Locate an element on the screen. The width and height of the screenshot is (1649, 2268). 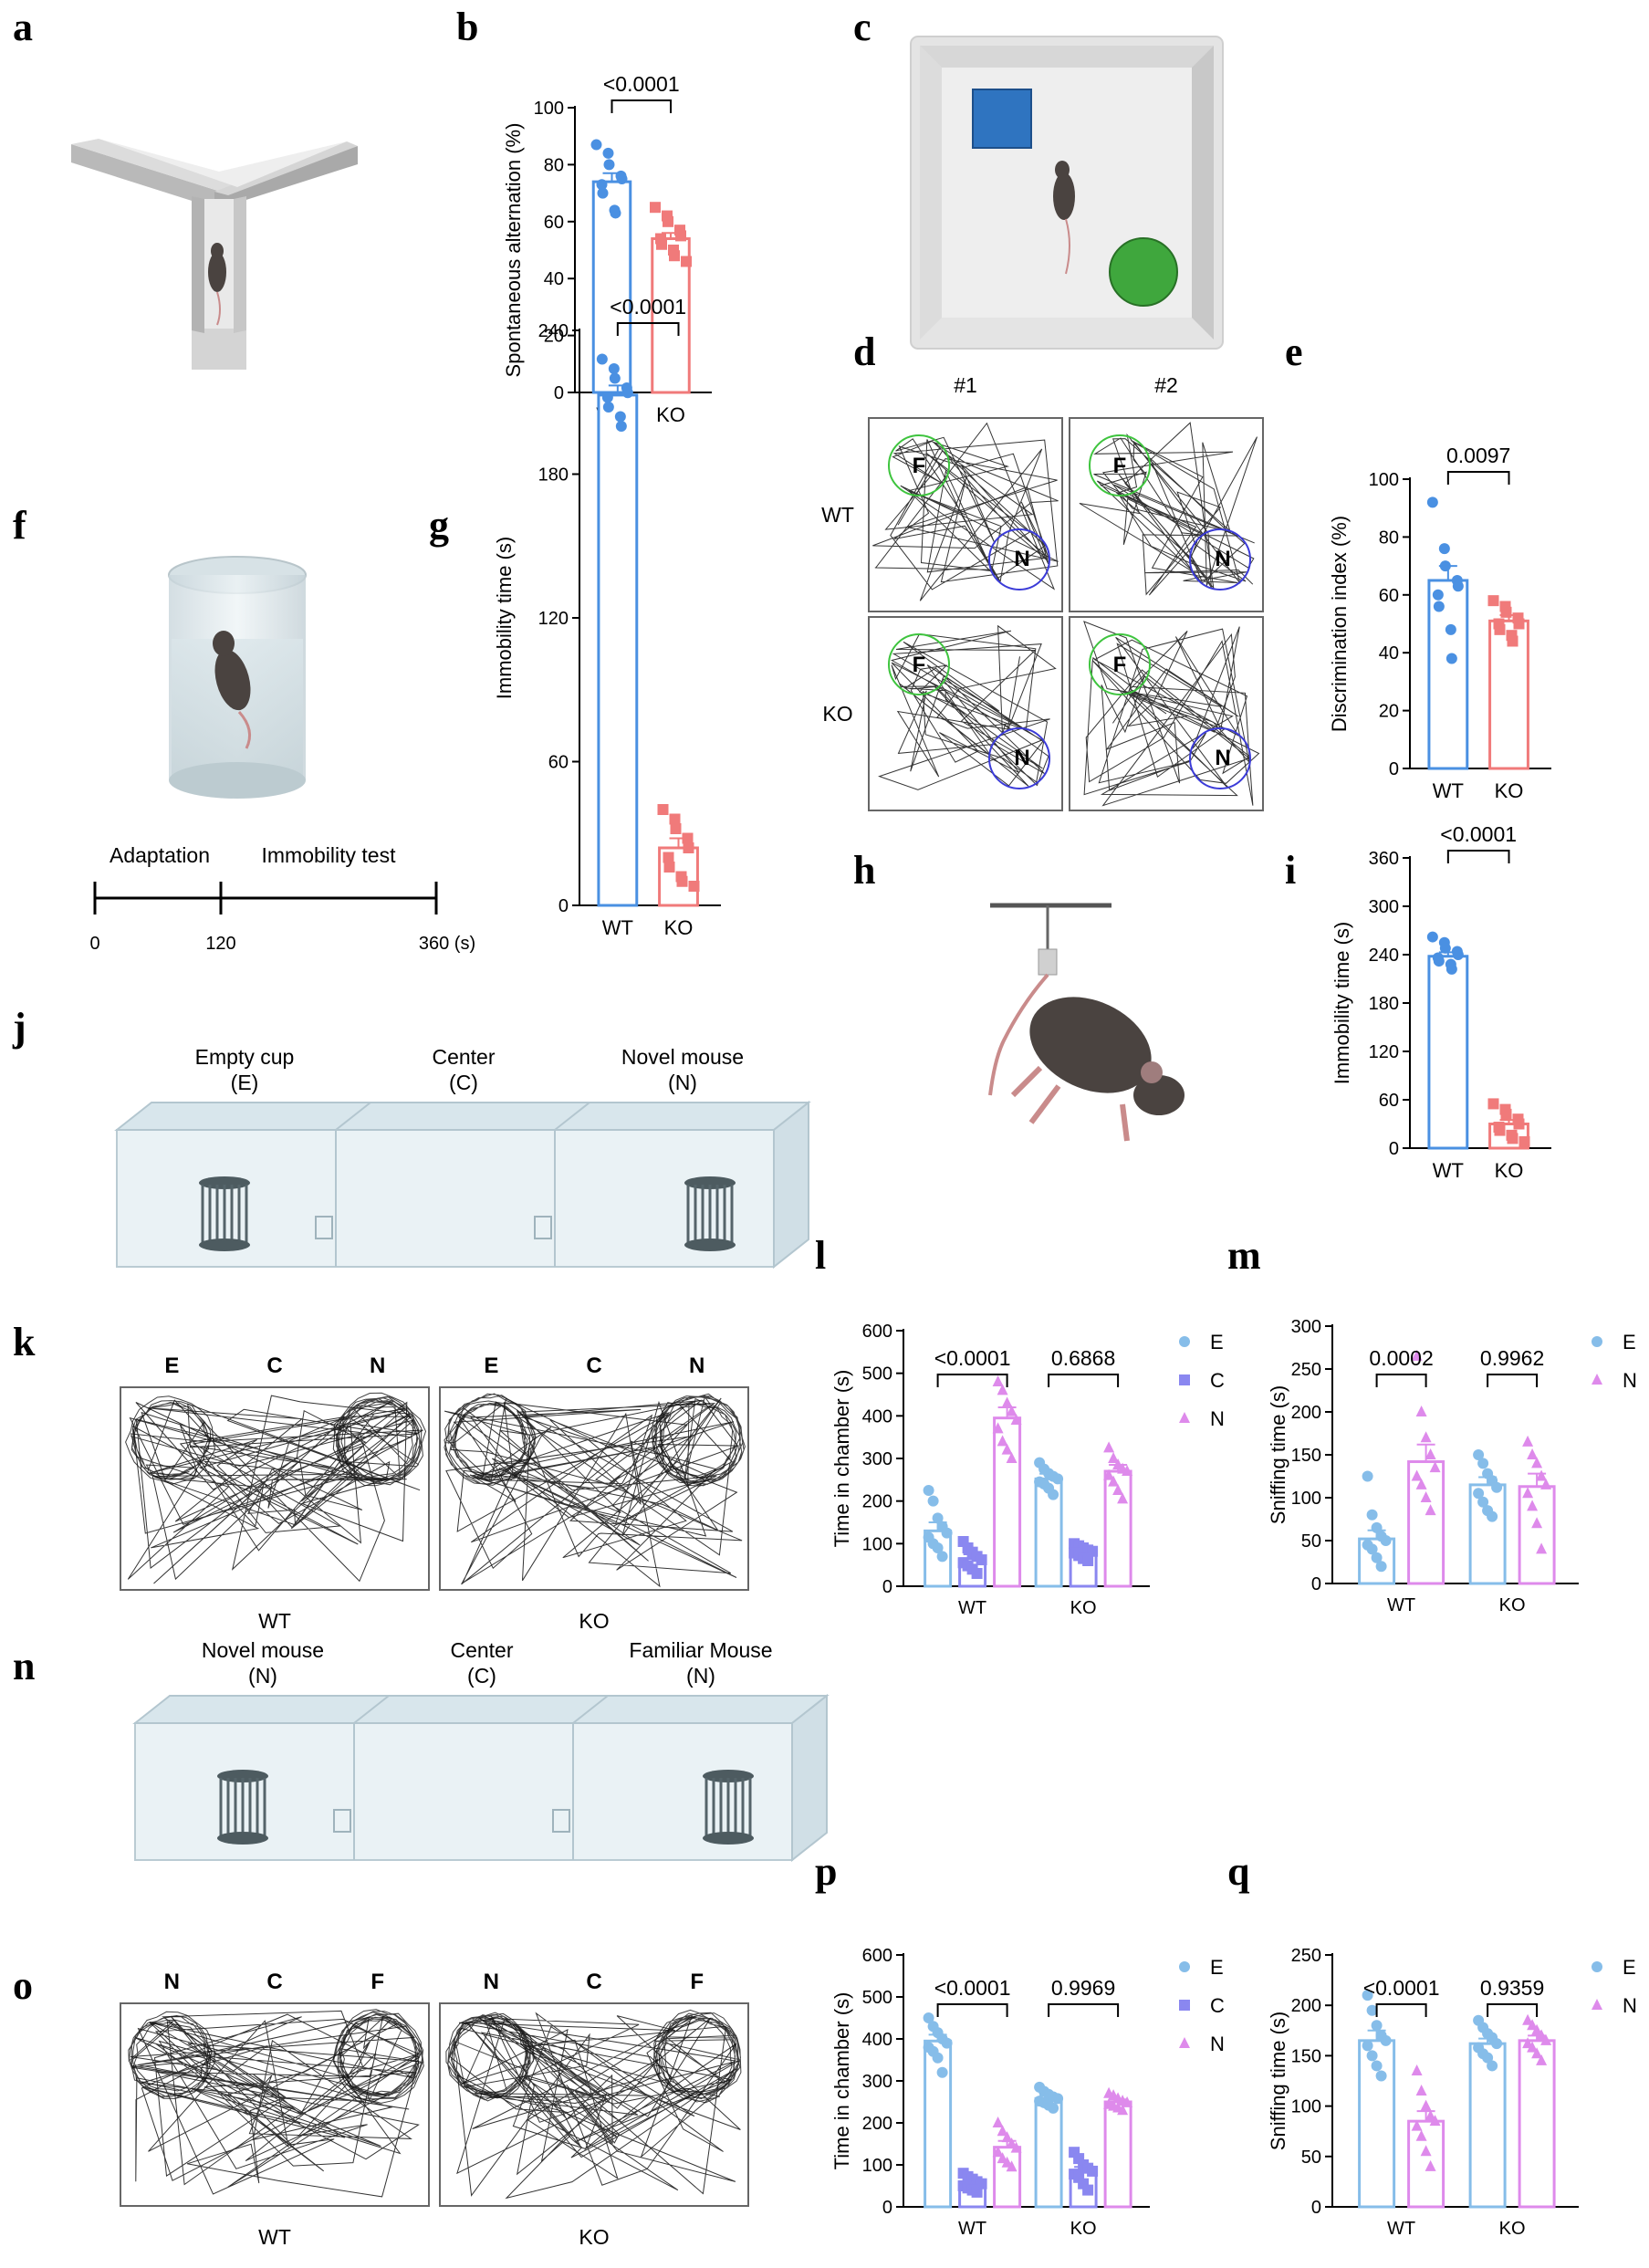
chamber-letter: E is located at coordinates (172, 1365).